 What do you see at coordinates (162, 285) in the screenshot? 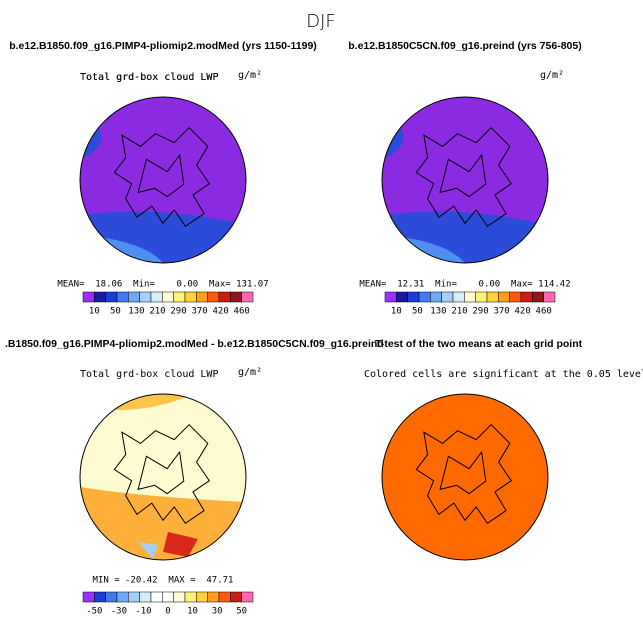
I see `stats: MEAN= 18.06 Min= 0.00 Max= 131.07` at bounding box center [162, 285].